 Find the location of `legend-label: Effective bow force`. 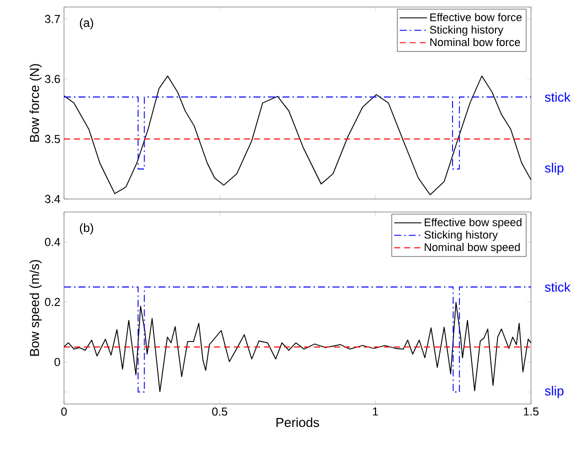

legend-label: Effective bow force is located at coordinates (476, 17).